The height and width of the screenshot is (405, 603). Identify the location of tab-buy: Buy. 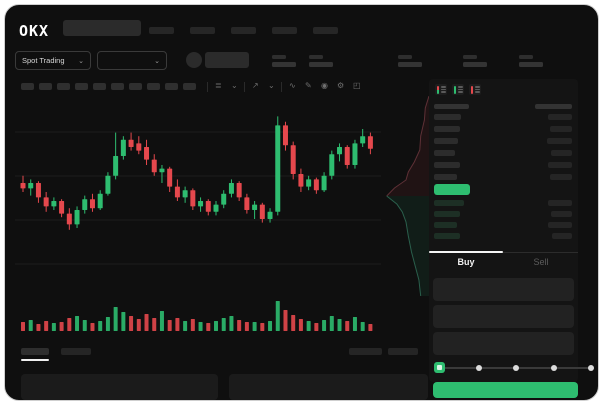
(466, 262).